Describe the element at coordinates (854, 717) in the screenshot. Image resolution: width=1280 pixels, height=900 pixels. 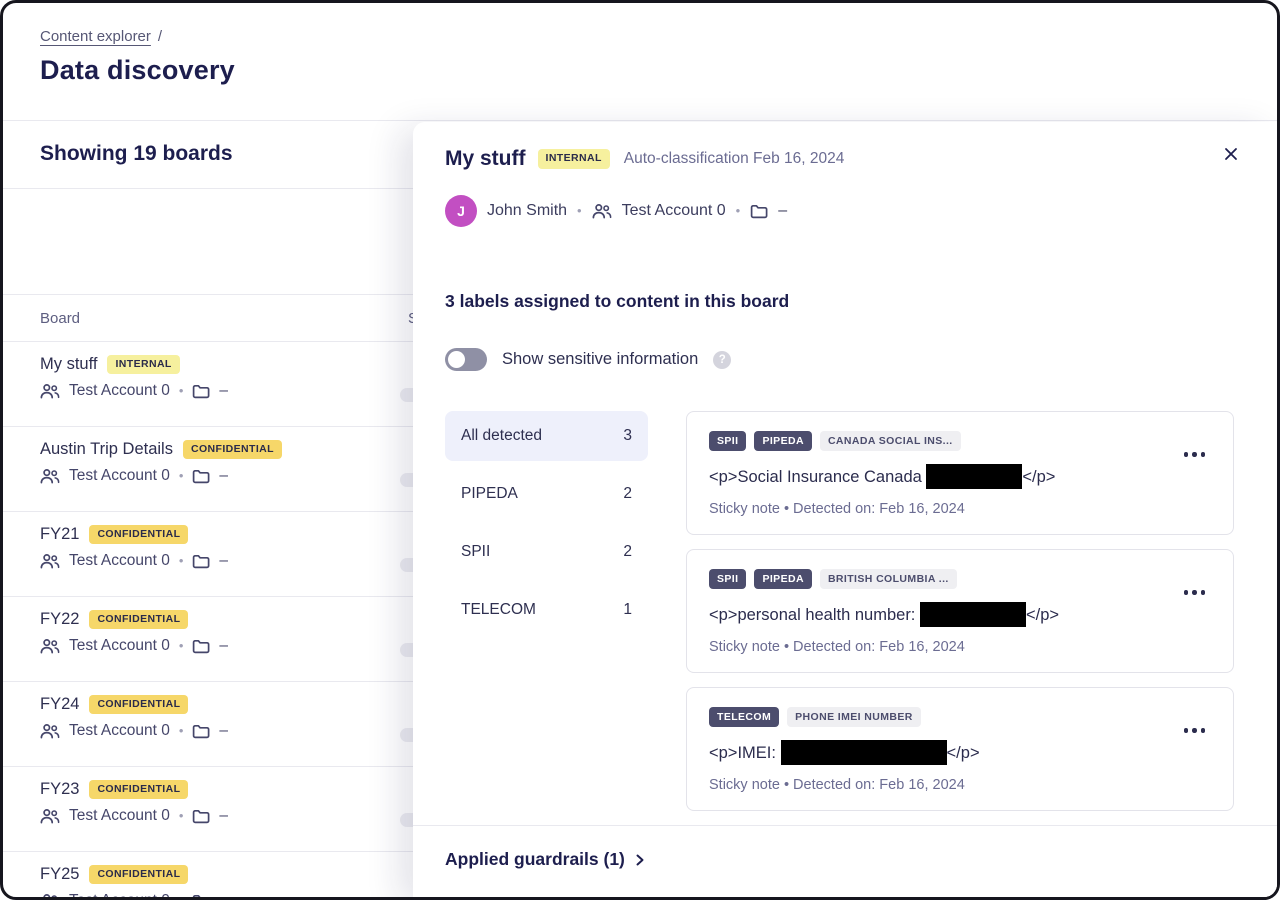
I see `detection-type-tag: PHONE IMEI NUMBER` at that location.